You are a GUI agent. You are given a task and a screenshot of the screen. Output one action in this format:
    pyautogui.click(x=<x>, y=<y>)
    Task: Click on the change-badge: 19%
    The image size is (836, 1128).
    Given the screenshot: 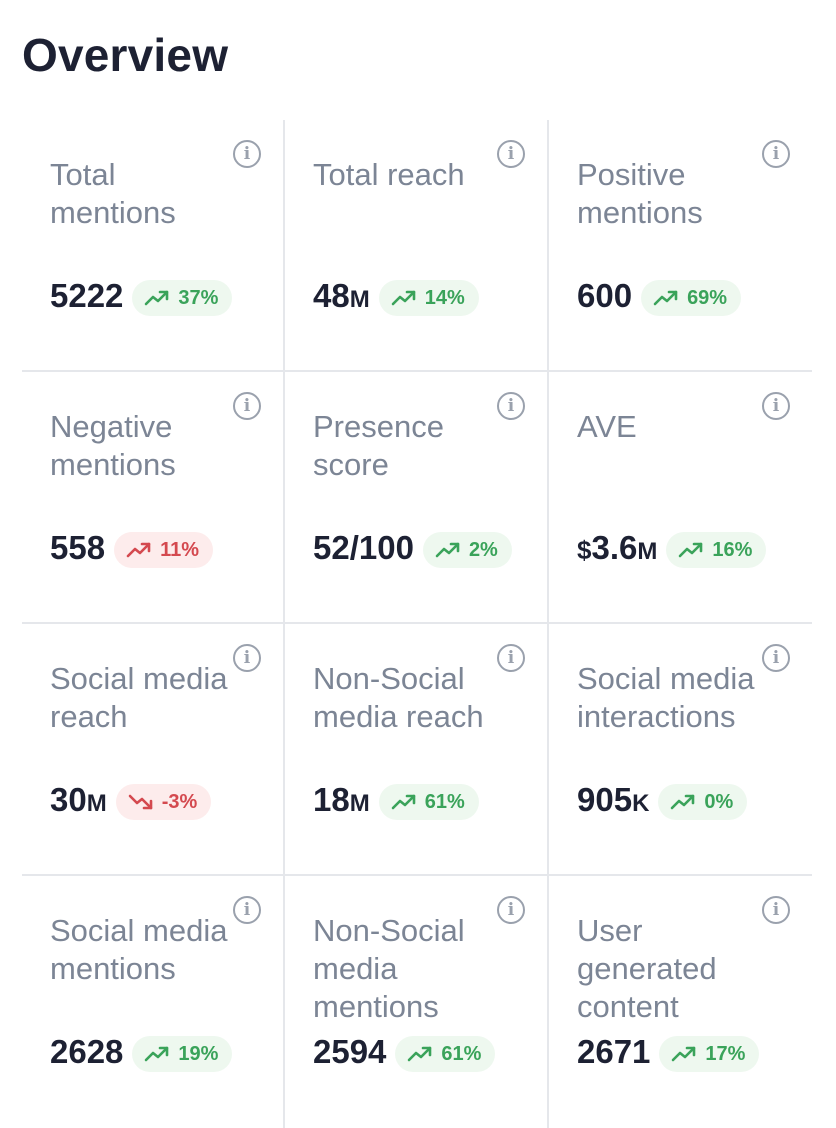 What is the action you would take?
    pyautogui.click(x=182, y=1054)
    